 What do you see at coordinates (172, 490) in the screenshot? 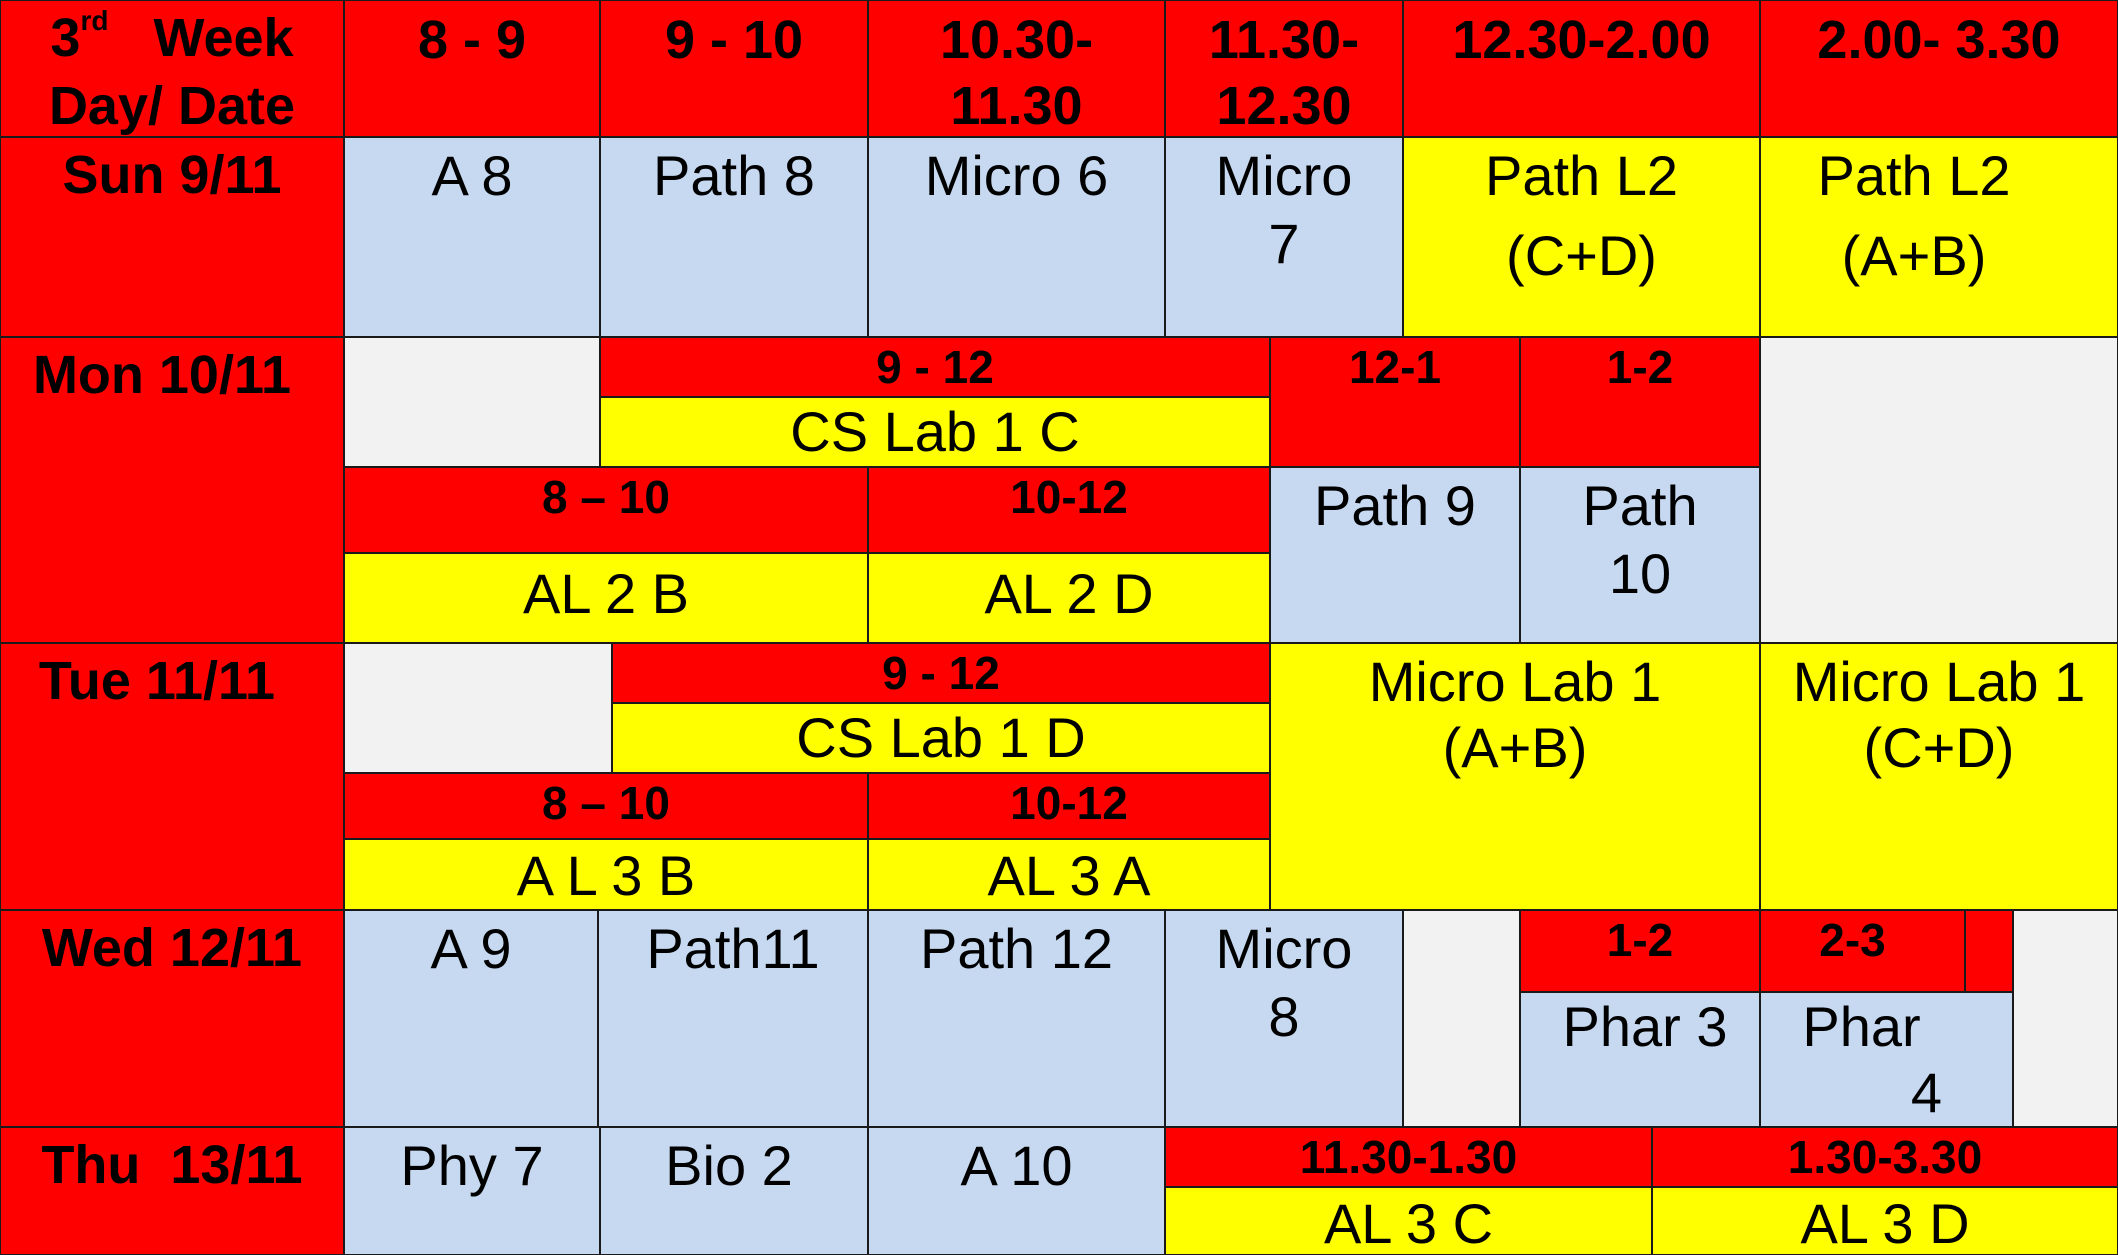
I see `day-label-monday: Mon 10/11` at bounding box center [172, 490].